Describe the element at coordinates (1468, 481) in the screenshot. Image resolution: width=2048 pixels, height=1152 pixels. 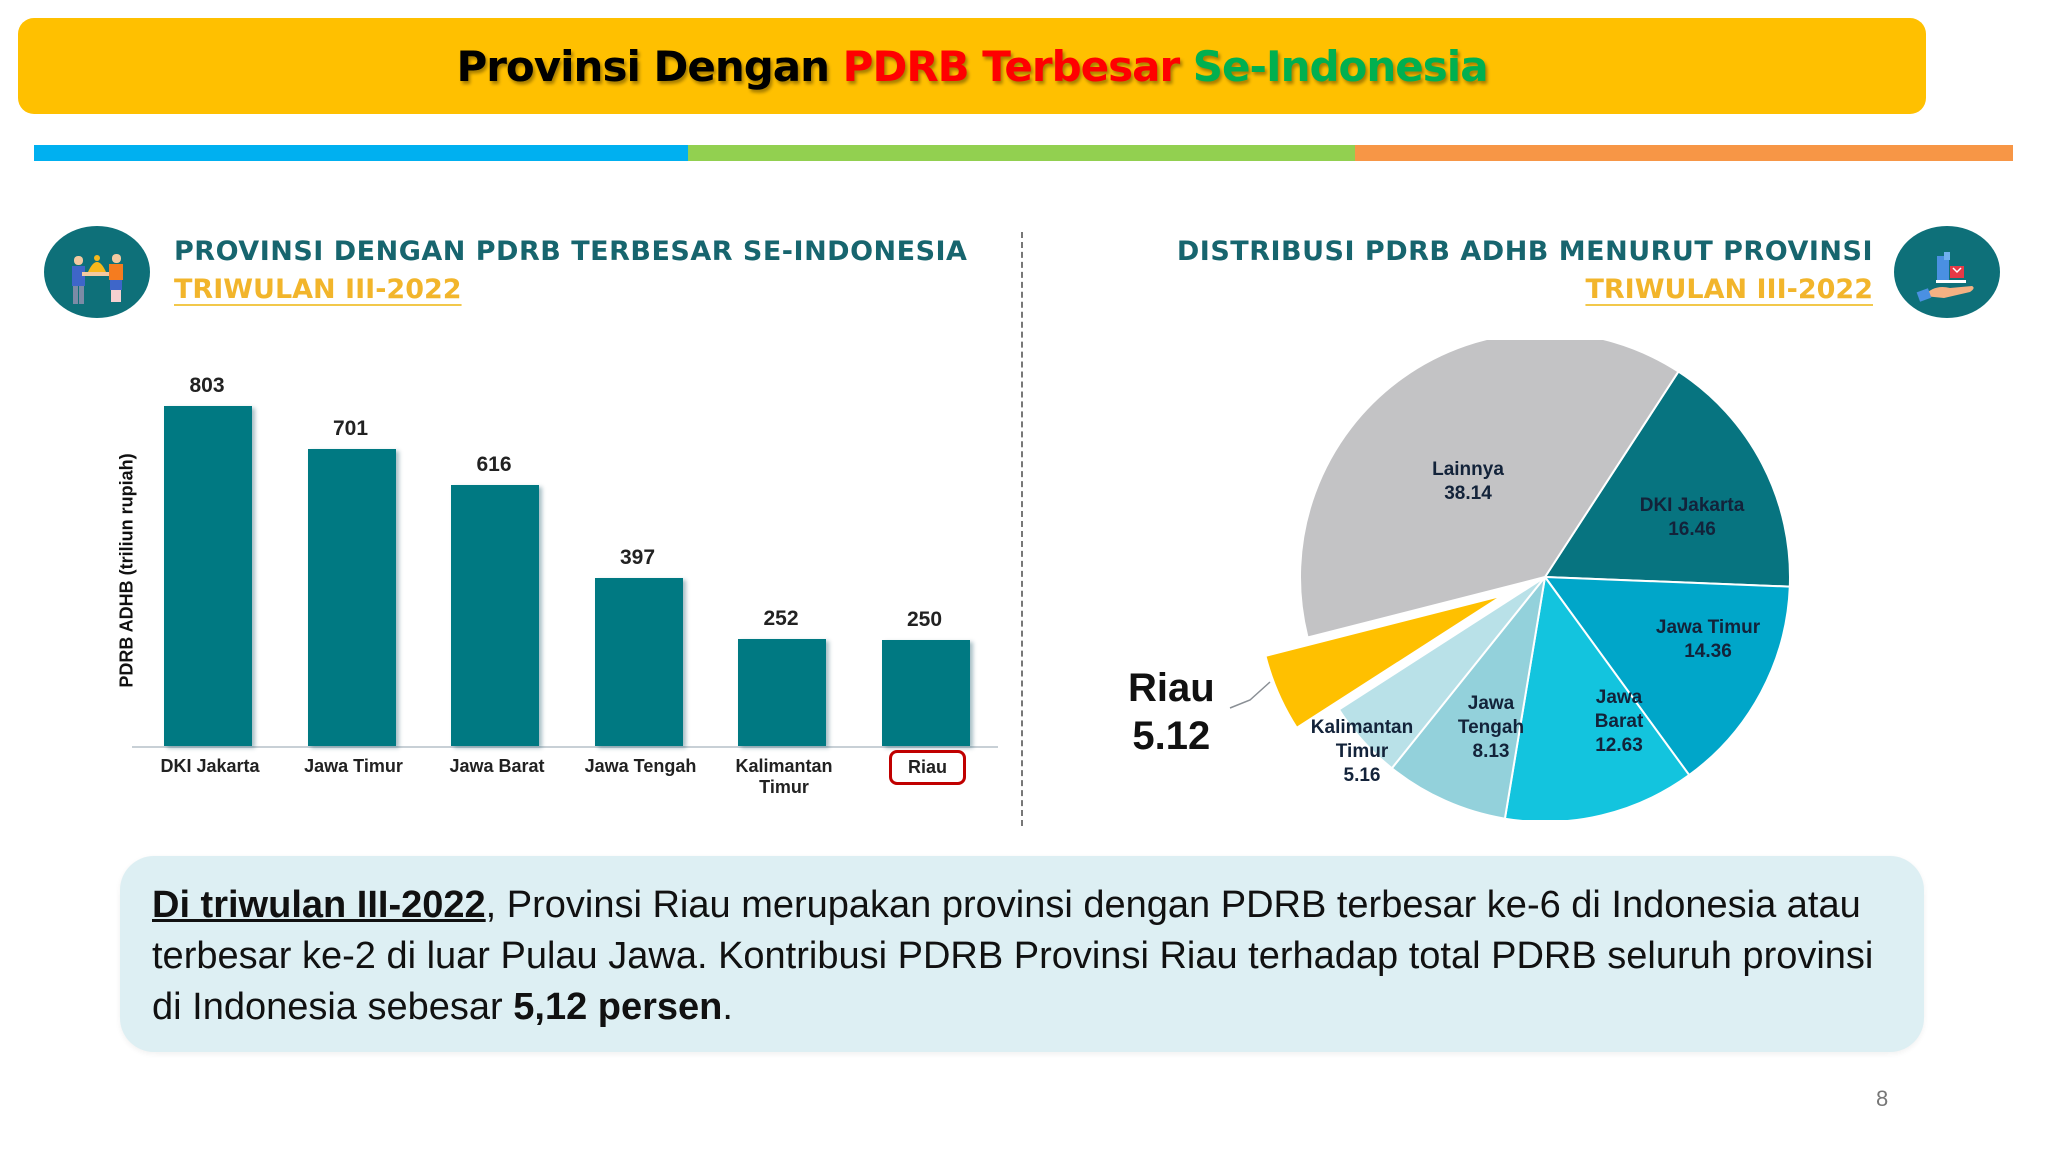
I see `pie-slice-label: Lainnya 38.14` at that location.